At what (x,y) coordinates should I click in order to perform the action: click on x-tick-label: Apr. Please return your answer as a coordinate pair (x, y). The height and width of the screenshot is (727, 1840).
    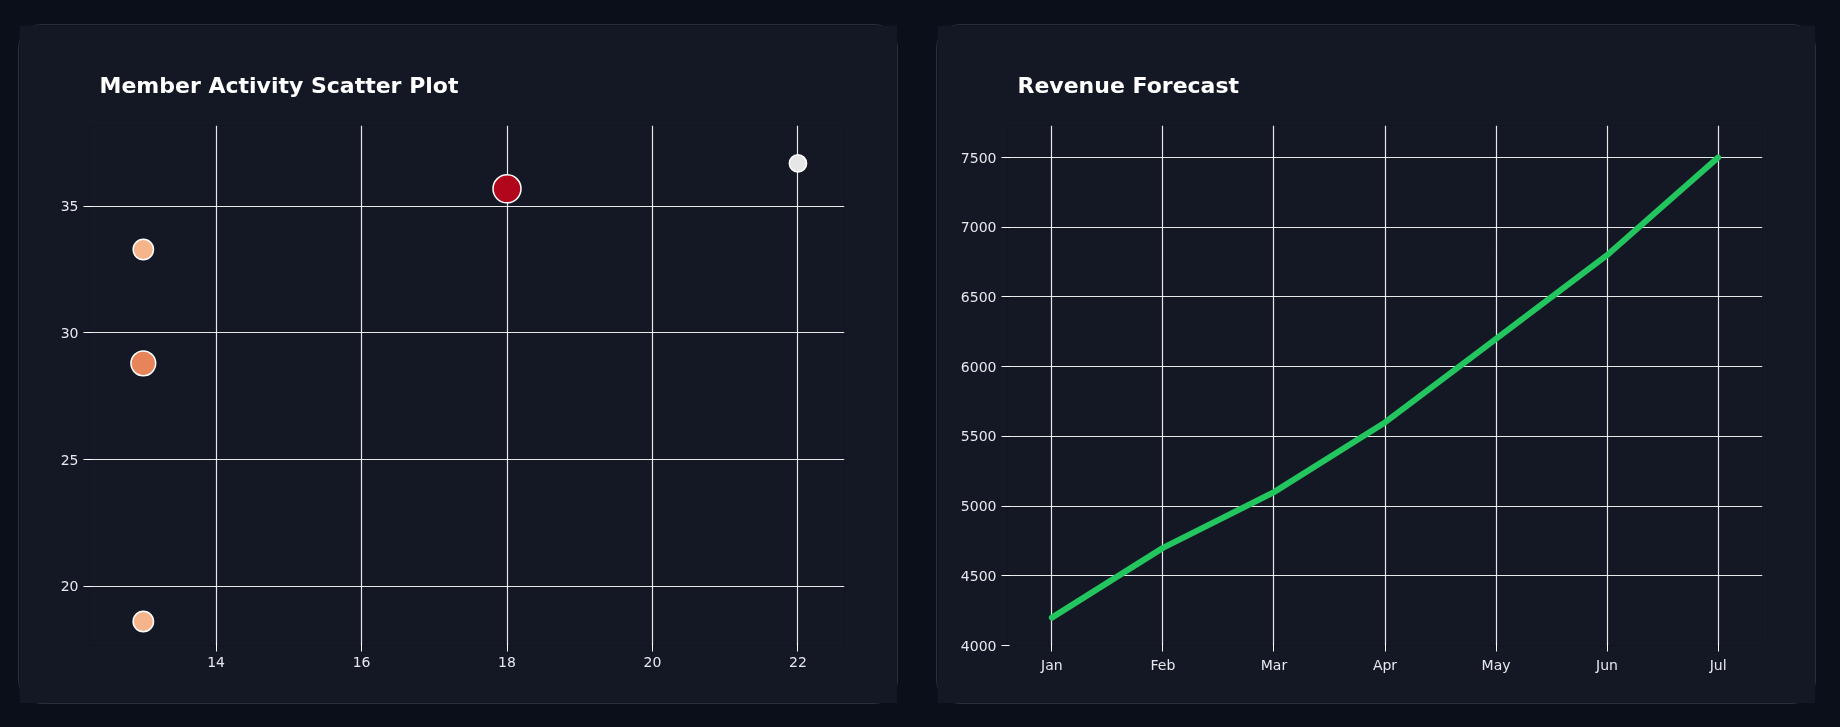
    Looking at the image, I should click on (1385, 664).